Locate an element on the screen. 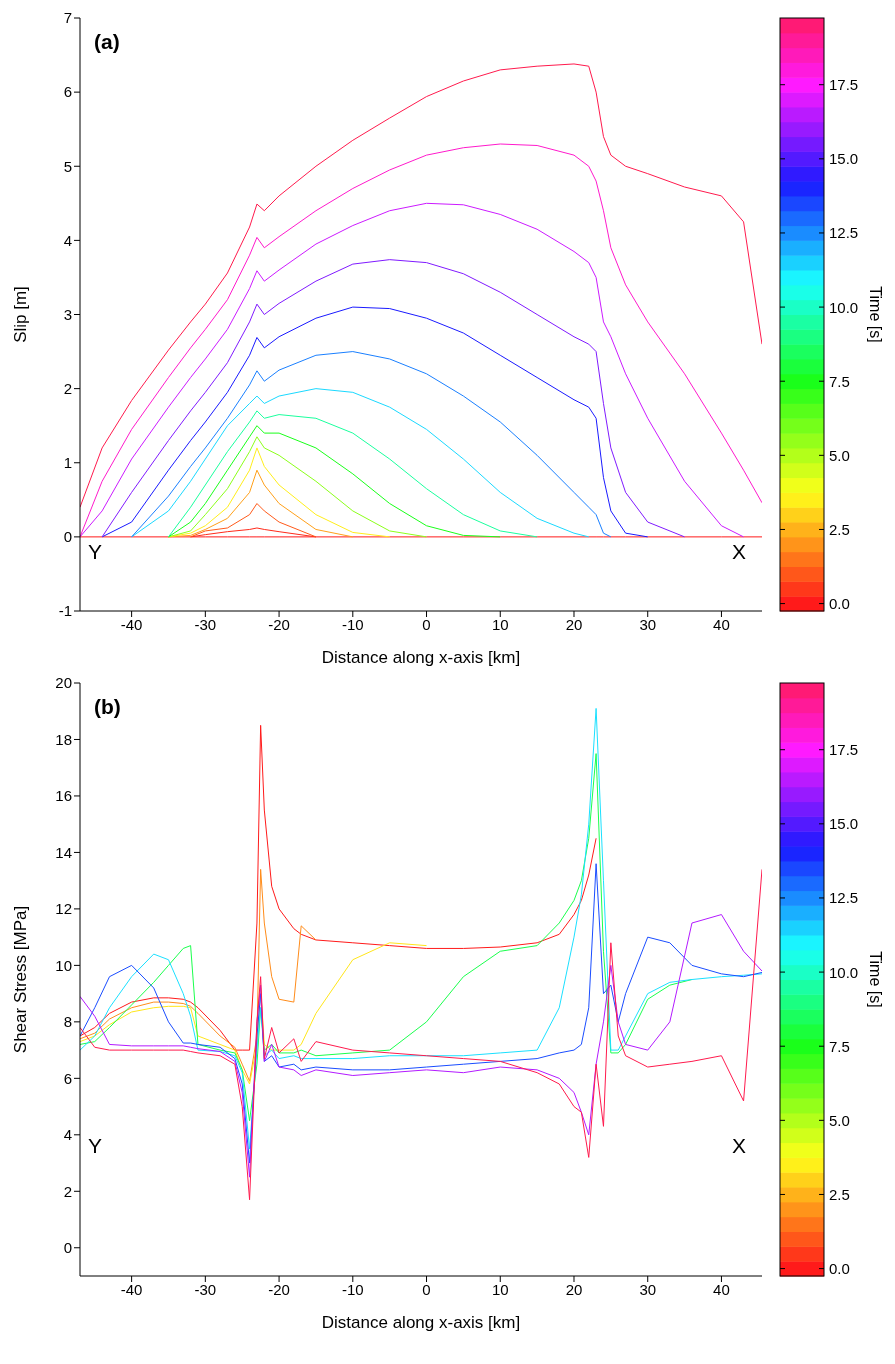 This screenshot has width=895, height=1364. y-tick-label: 16 is located at coordinates (63, 796).